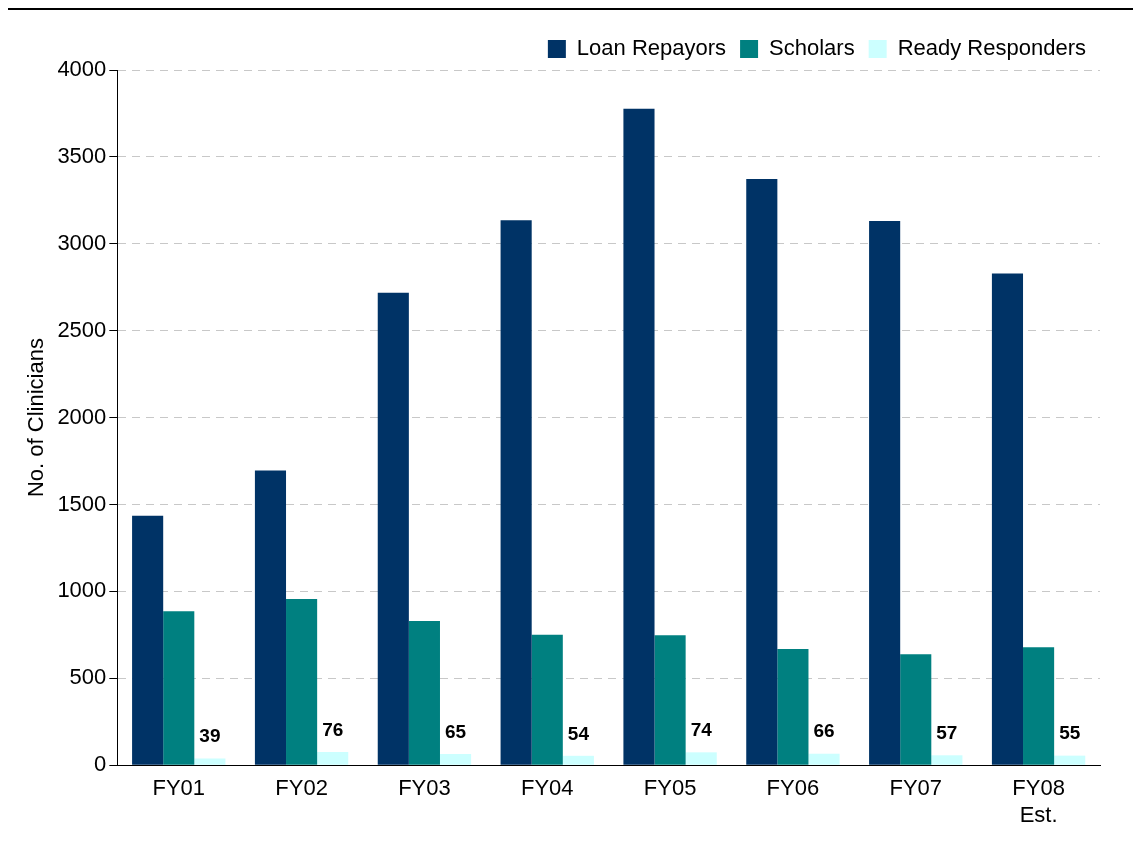  I want to click on y-tick-label: 4000, so click(82, 69).